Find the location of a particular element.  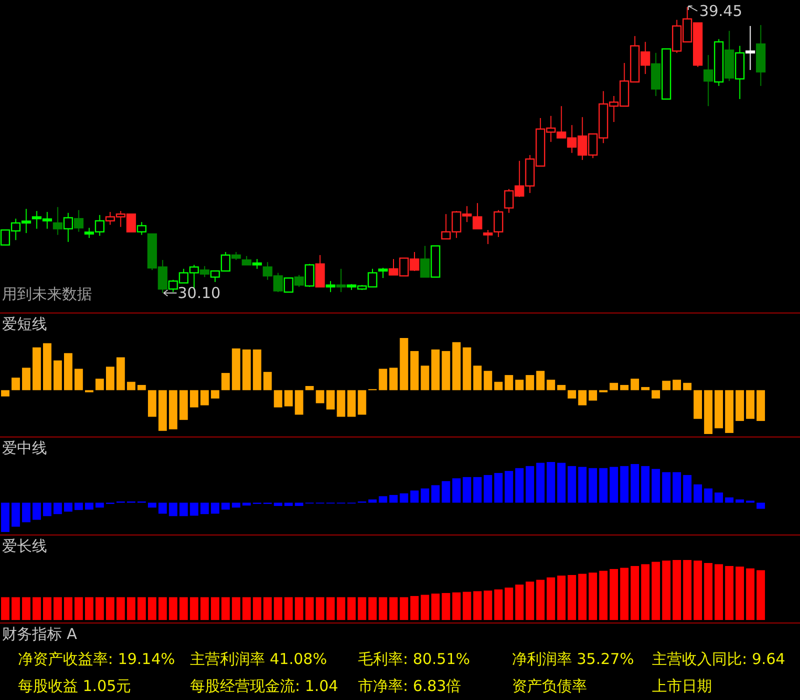

text: 净资产收益率: 19.14% is located at coordinates (97, 659).